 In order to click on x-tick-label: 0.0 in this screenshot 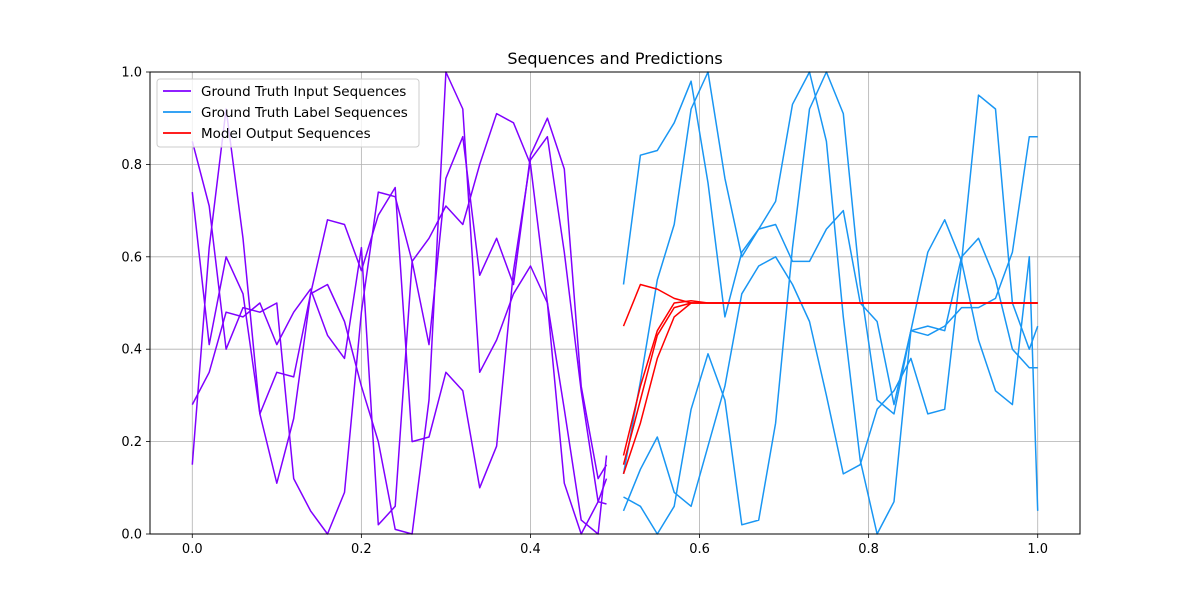, I will do `click(192, 549)`.